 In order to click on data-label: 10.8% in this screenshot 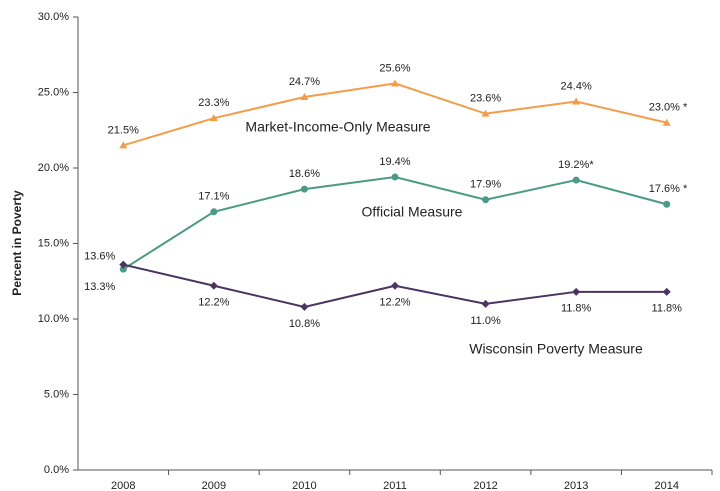, I will do `click(304, 324)`.